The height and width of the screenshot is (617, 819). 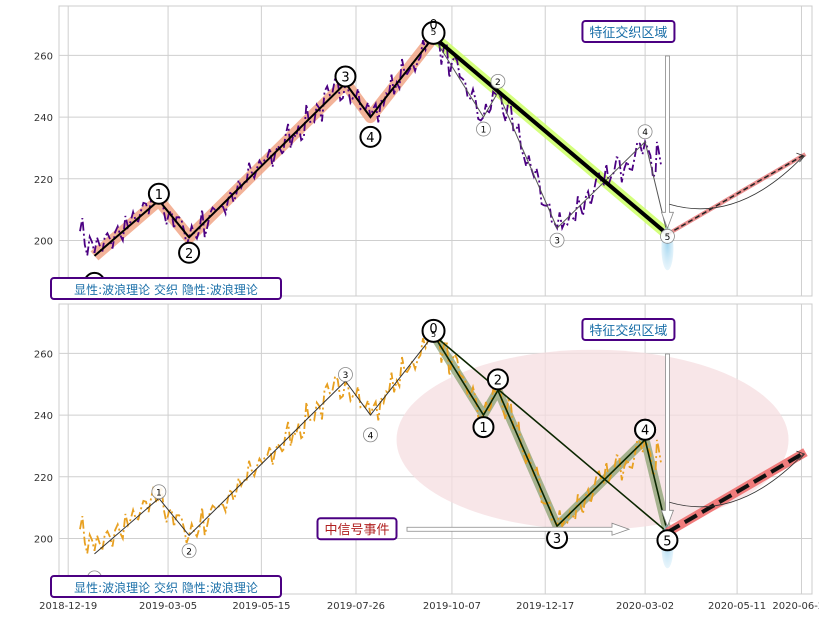 I want to click on x-tick-label: 2019-12-17, so click(x=545, y=606).